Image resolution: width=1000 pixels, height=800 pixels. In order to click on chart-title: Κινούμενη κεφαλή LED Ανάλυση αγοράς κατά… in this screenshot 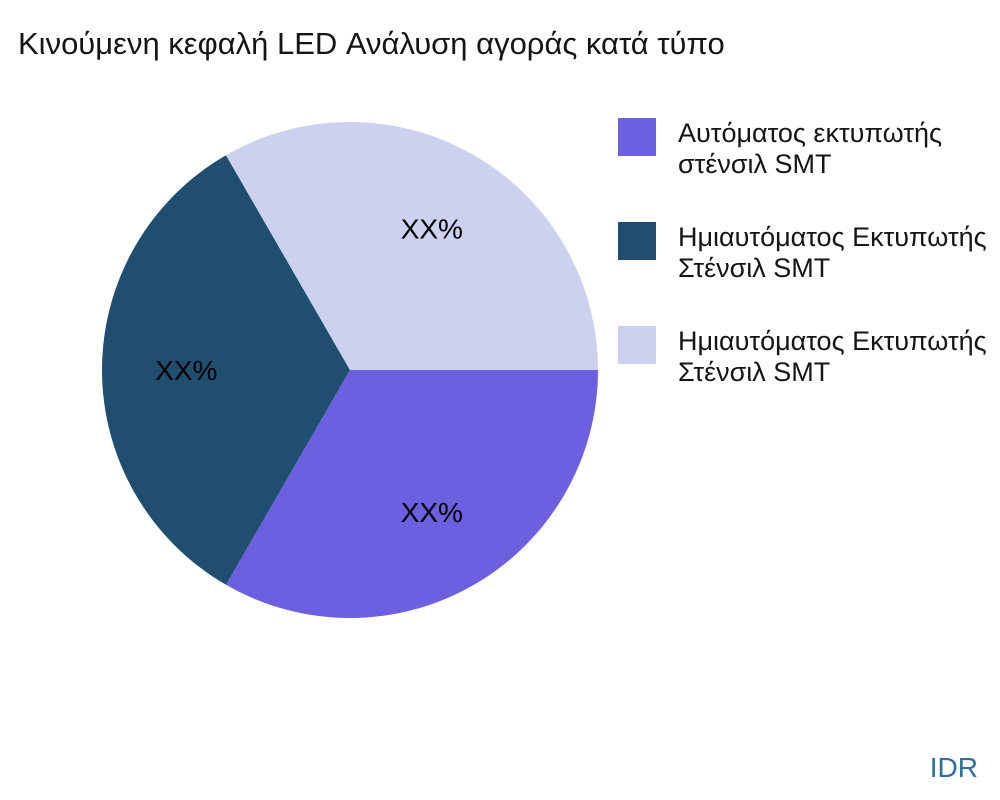, I will do `click(371, 43)`.